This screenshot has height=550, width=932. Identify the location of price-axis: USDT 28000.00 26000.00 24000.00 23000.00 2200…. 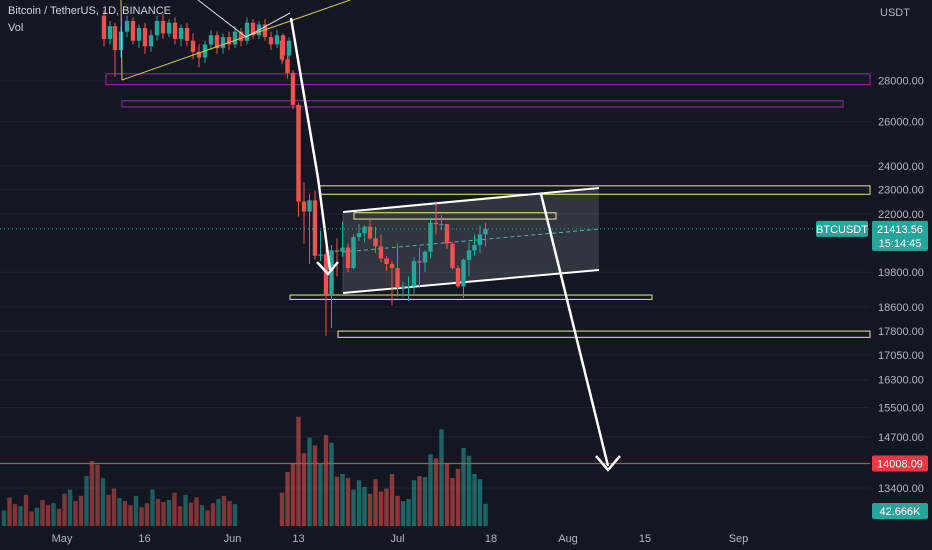
(901, 251).